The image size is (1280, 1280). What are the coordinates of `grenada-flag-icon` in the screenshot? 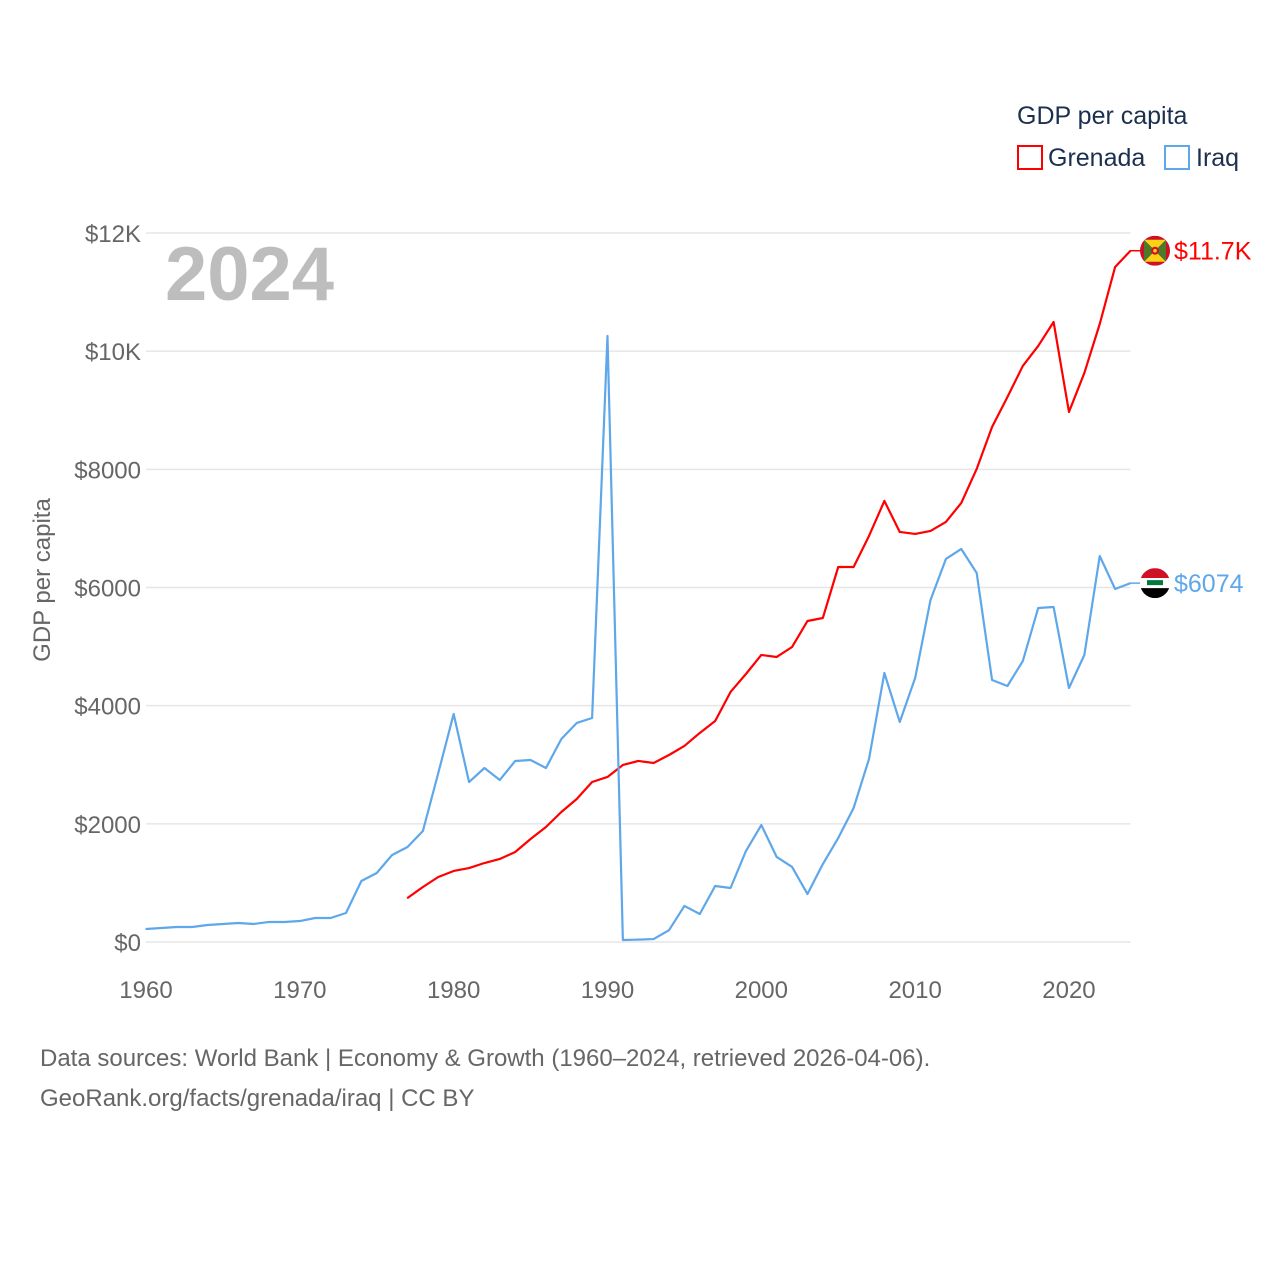 It's located at (1155, 250).